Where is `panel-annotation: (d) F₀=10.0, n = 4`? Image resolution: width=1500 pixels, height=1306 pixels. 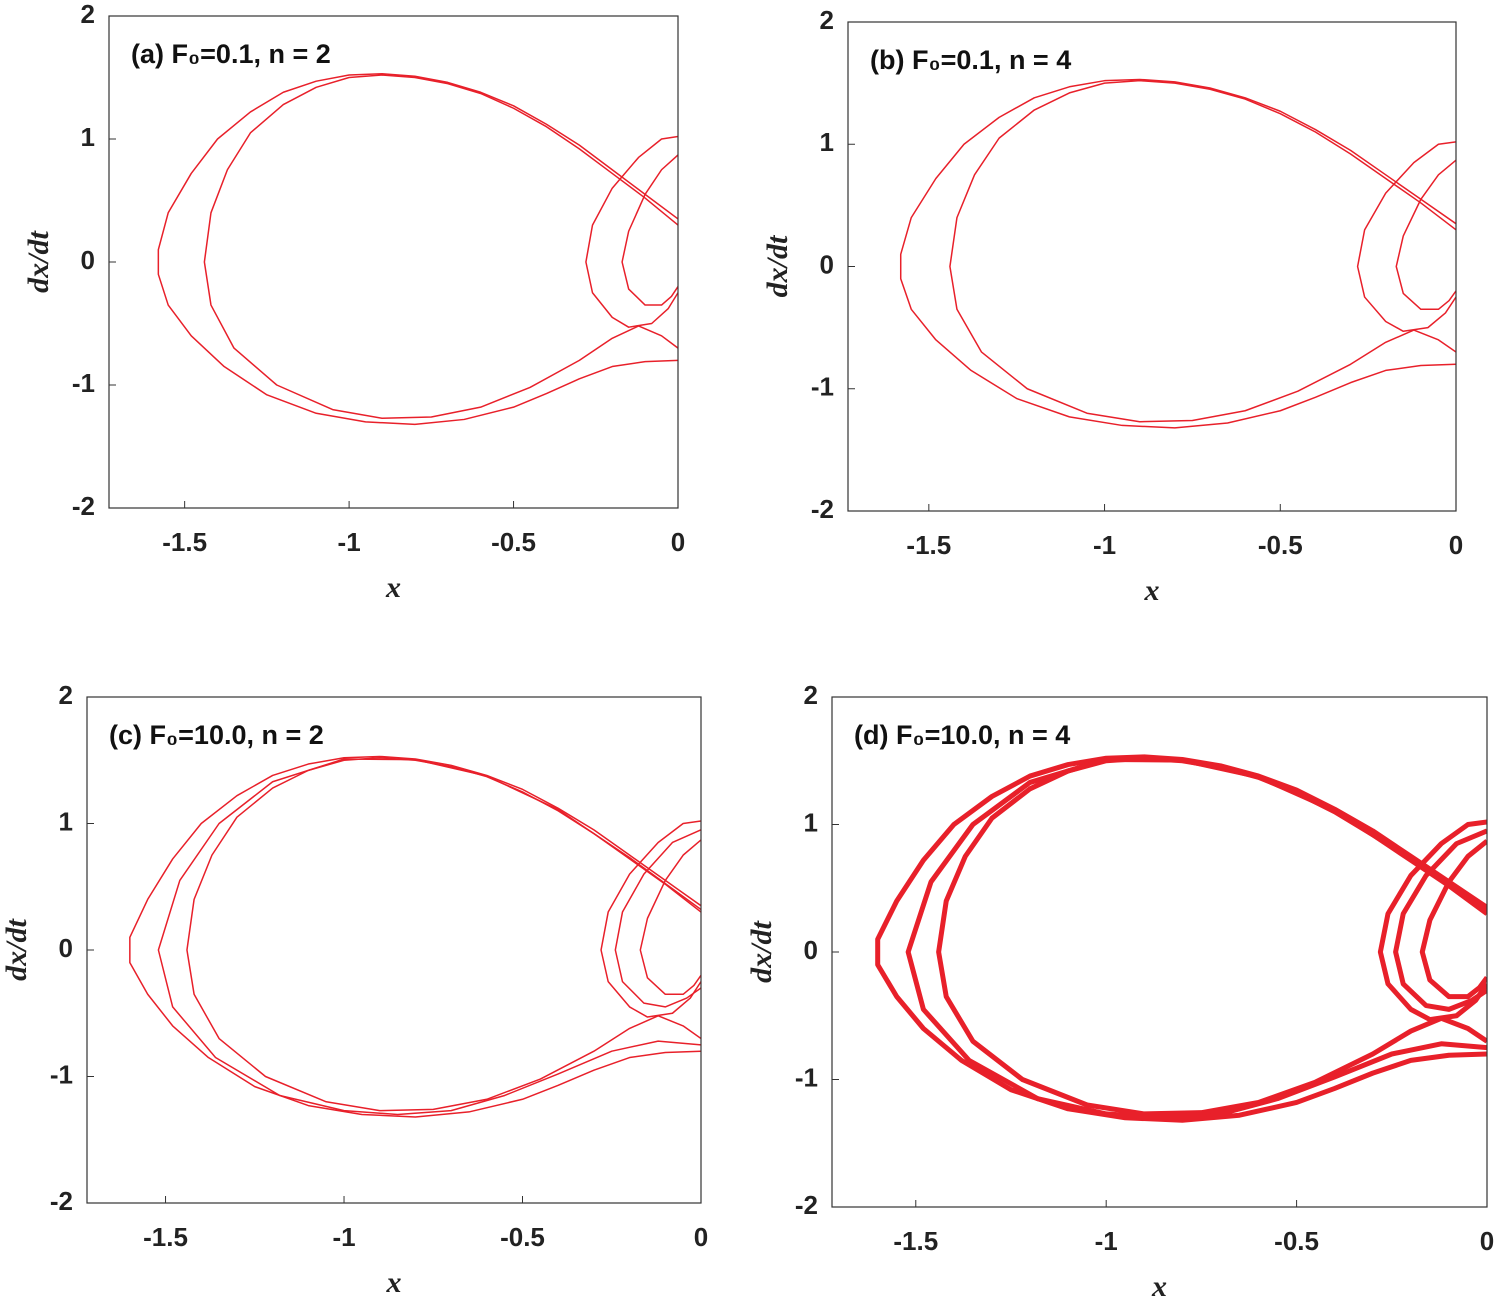
panel-annotation: (d) F₀=10.0, n = 4 is located at coordinates (962, 735).